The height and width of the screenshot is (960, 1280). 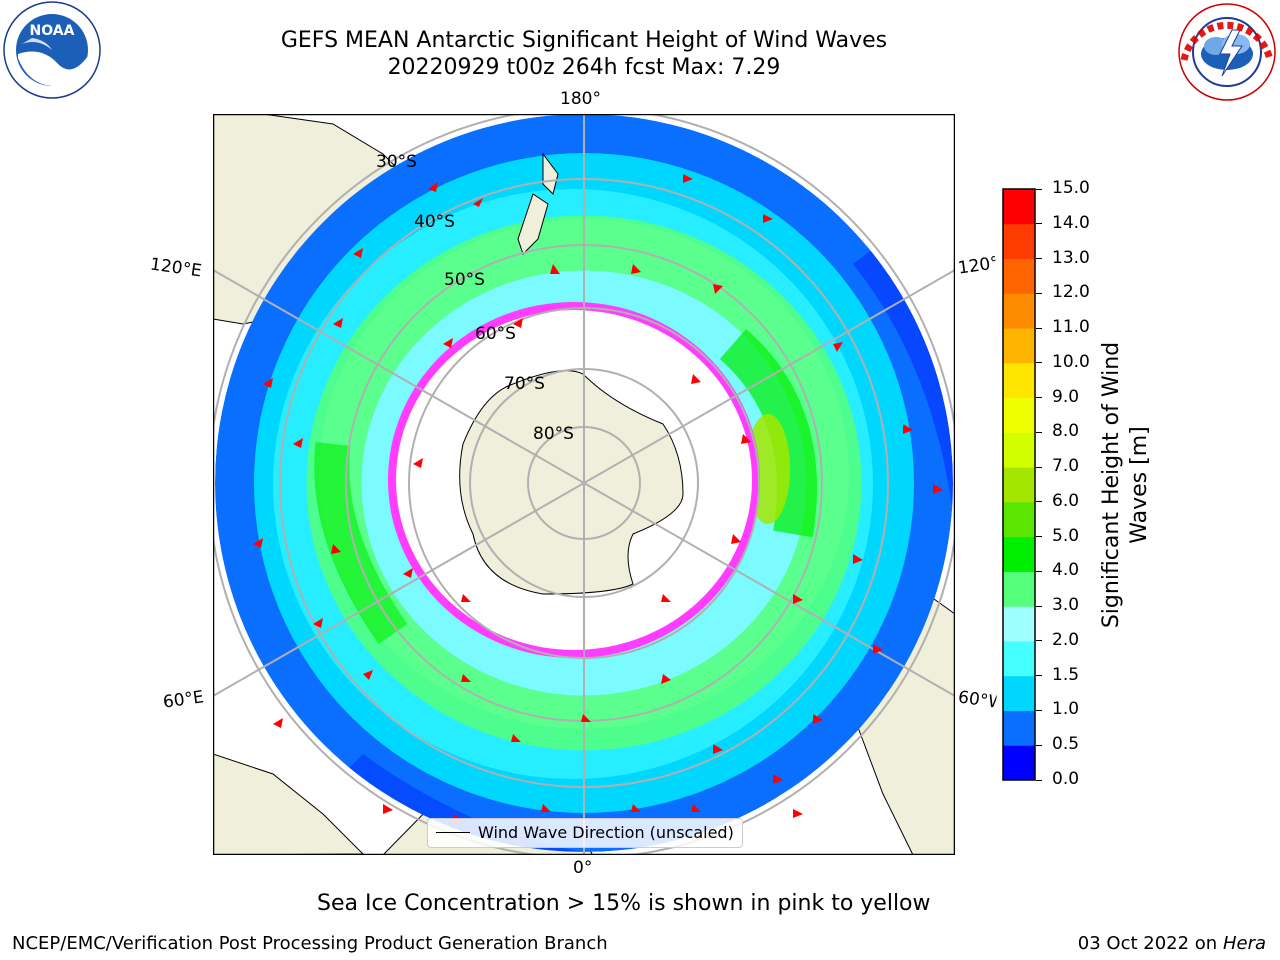 I want to click on lat-label-70s: 70°S, so click(x=524, y=384).